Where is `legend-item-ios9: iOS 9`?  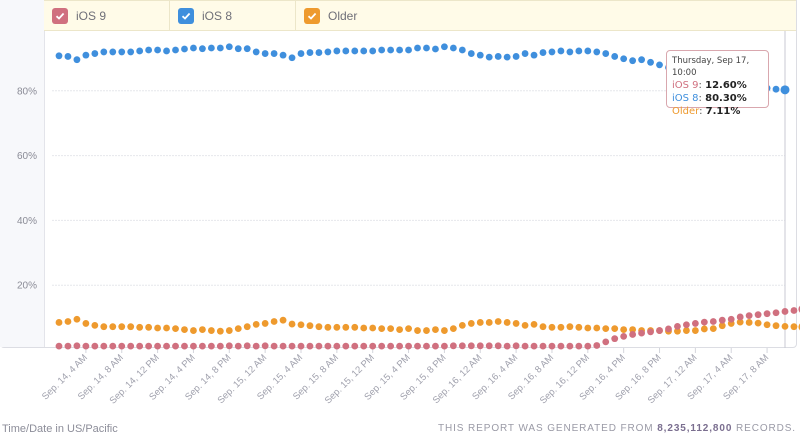 legend-item-ios9: iOS 9 is located at coordinates (107, 16).